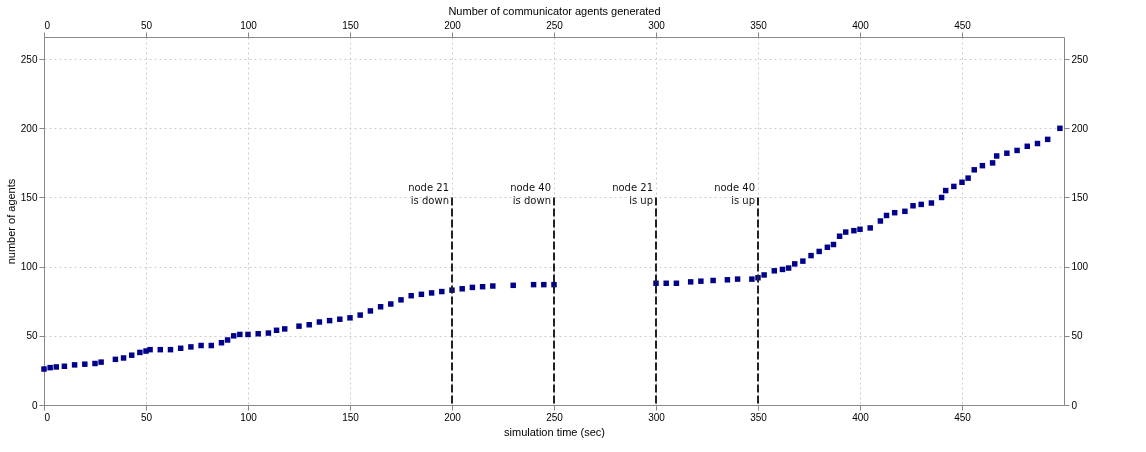  I want to click on y-tick-label: 250, so click(29, 59).